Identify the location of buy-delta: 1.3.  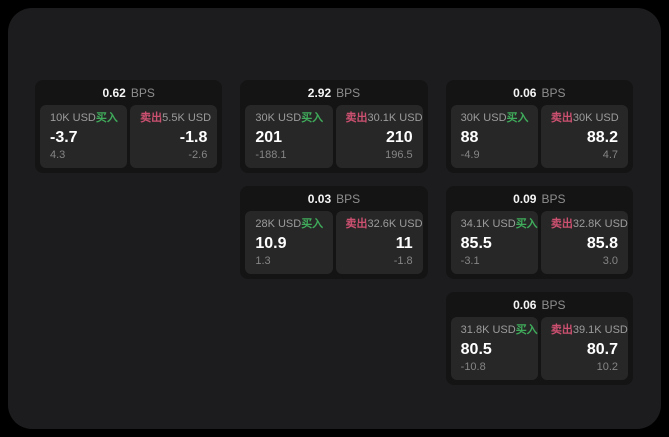
(263, 261).